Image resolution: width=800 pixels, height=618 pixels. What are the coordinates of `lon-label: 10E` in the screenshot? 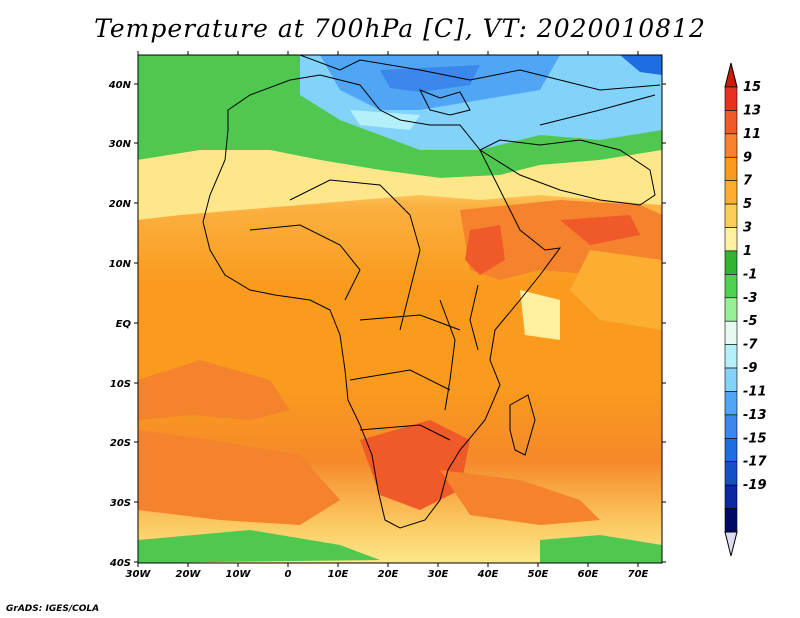 It's located at (338, 574).